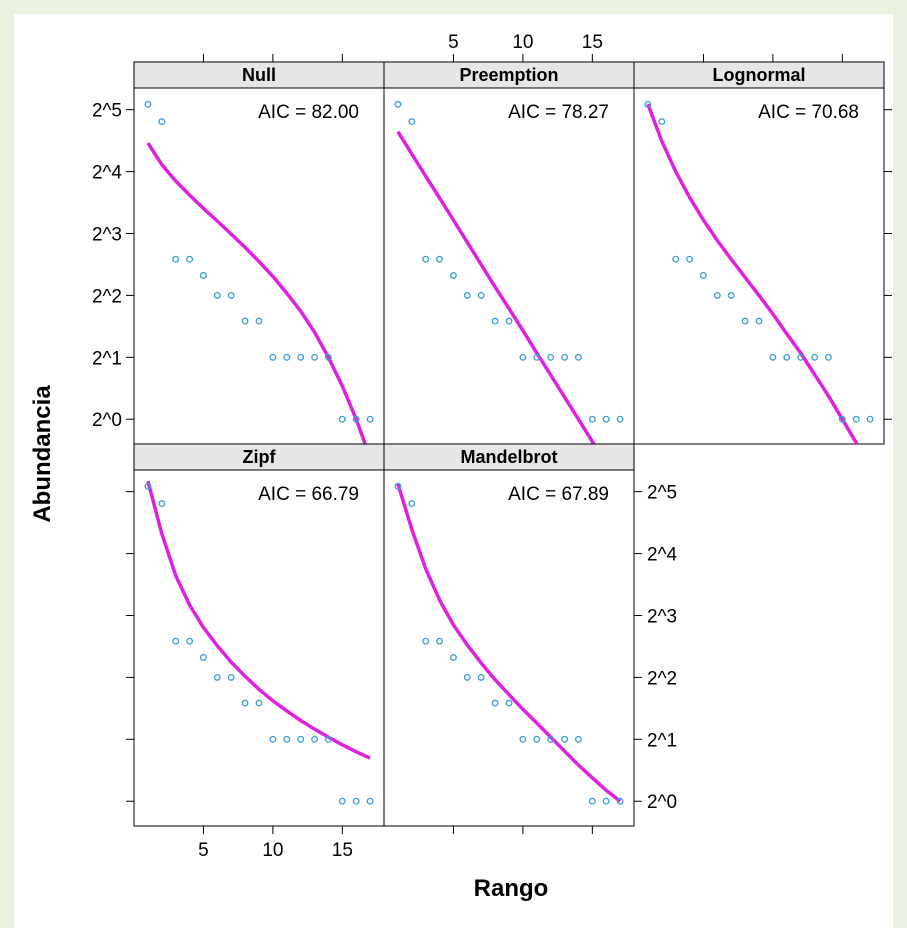 The width and height of the screenshot is (907, 928). What do you see at coordinates (272, 850) in the screenshot?
I see `x-tick-label-bottom: 10` at bounding box center [272, 850].